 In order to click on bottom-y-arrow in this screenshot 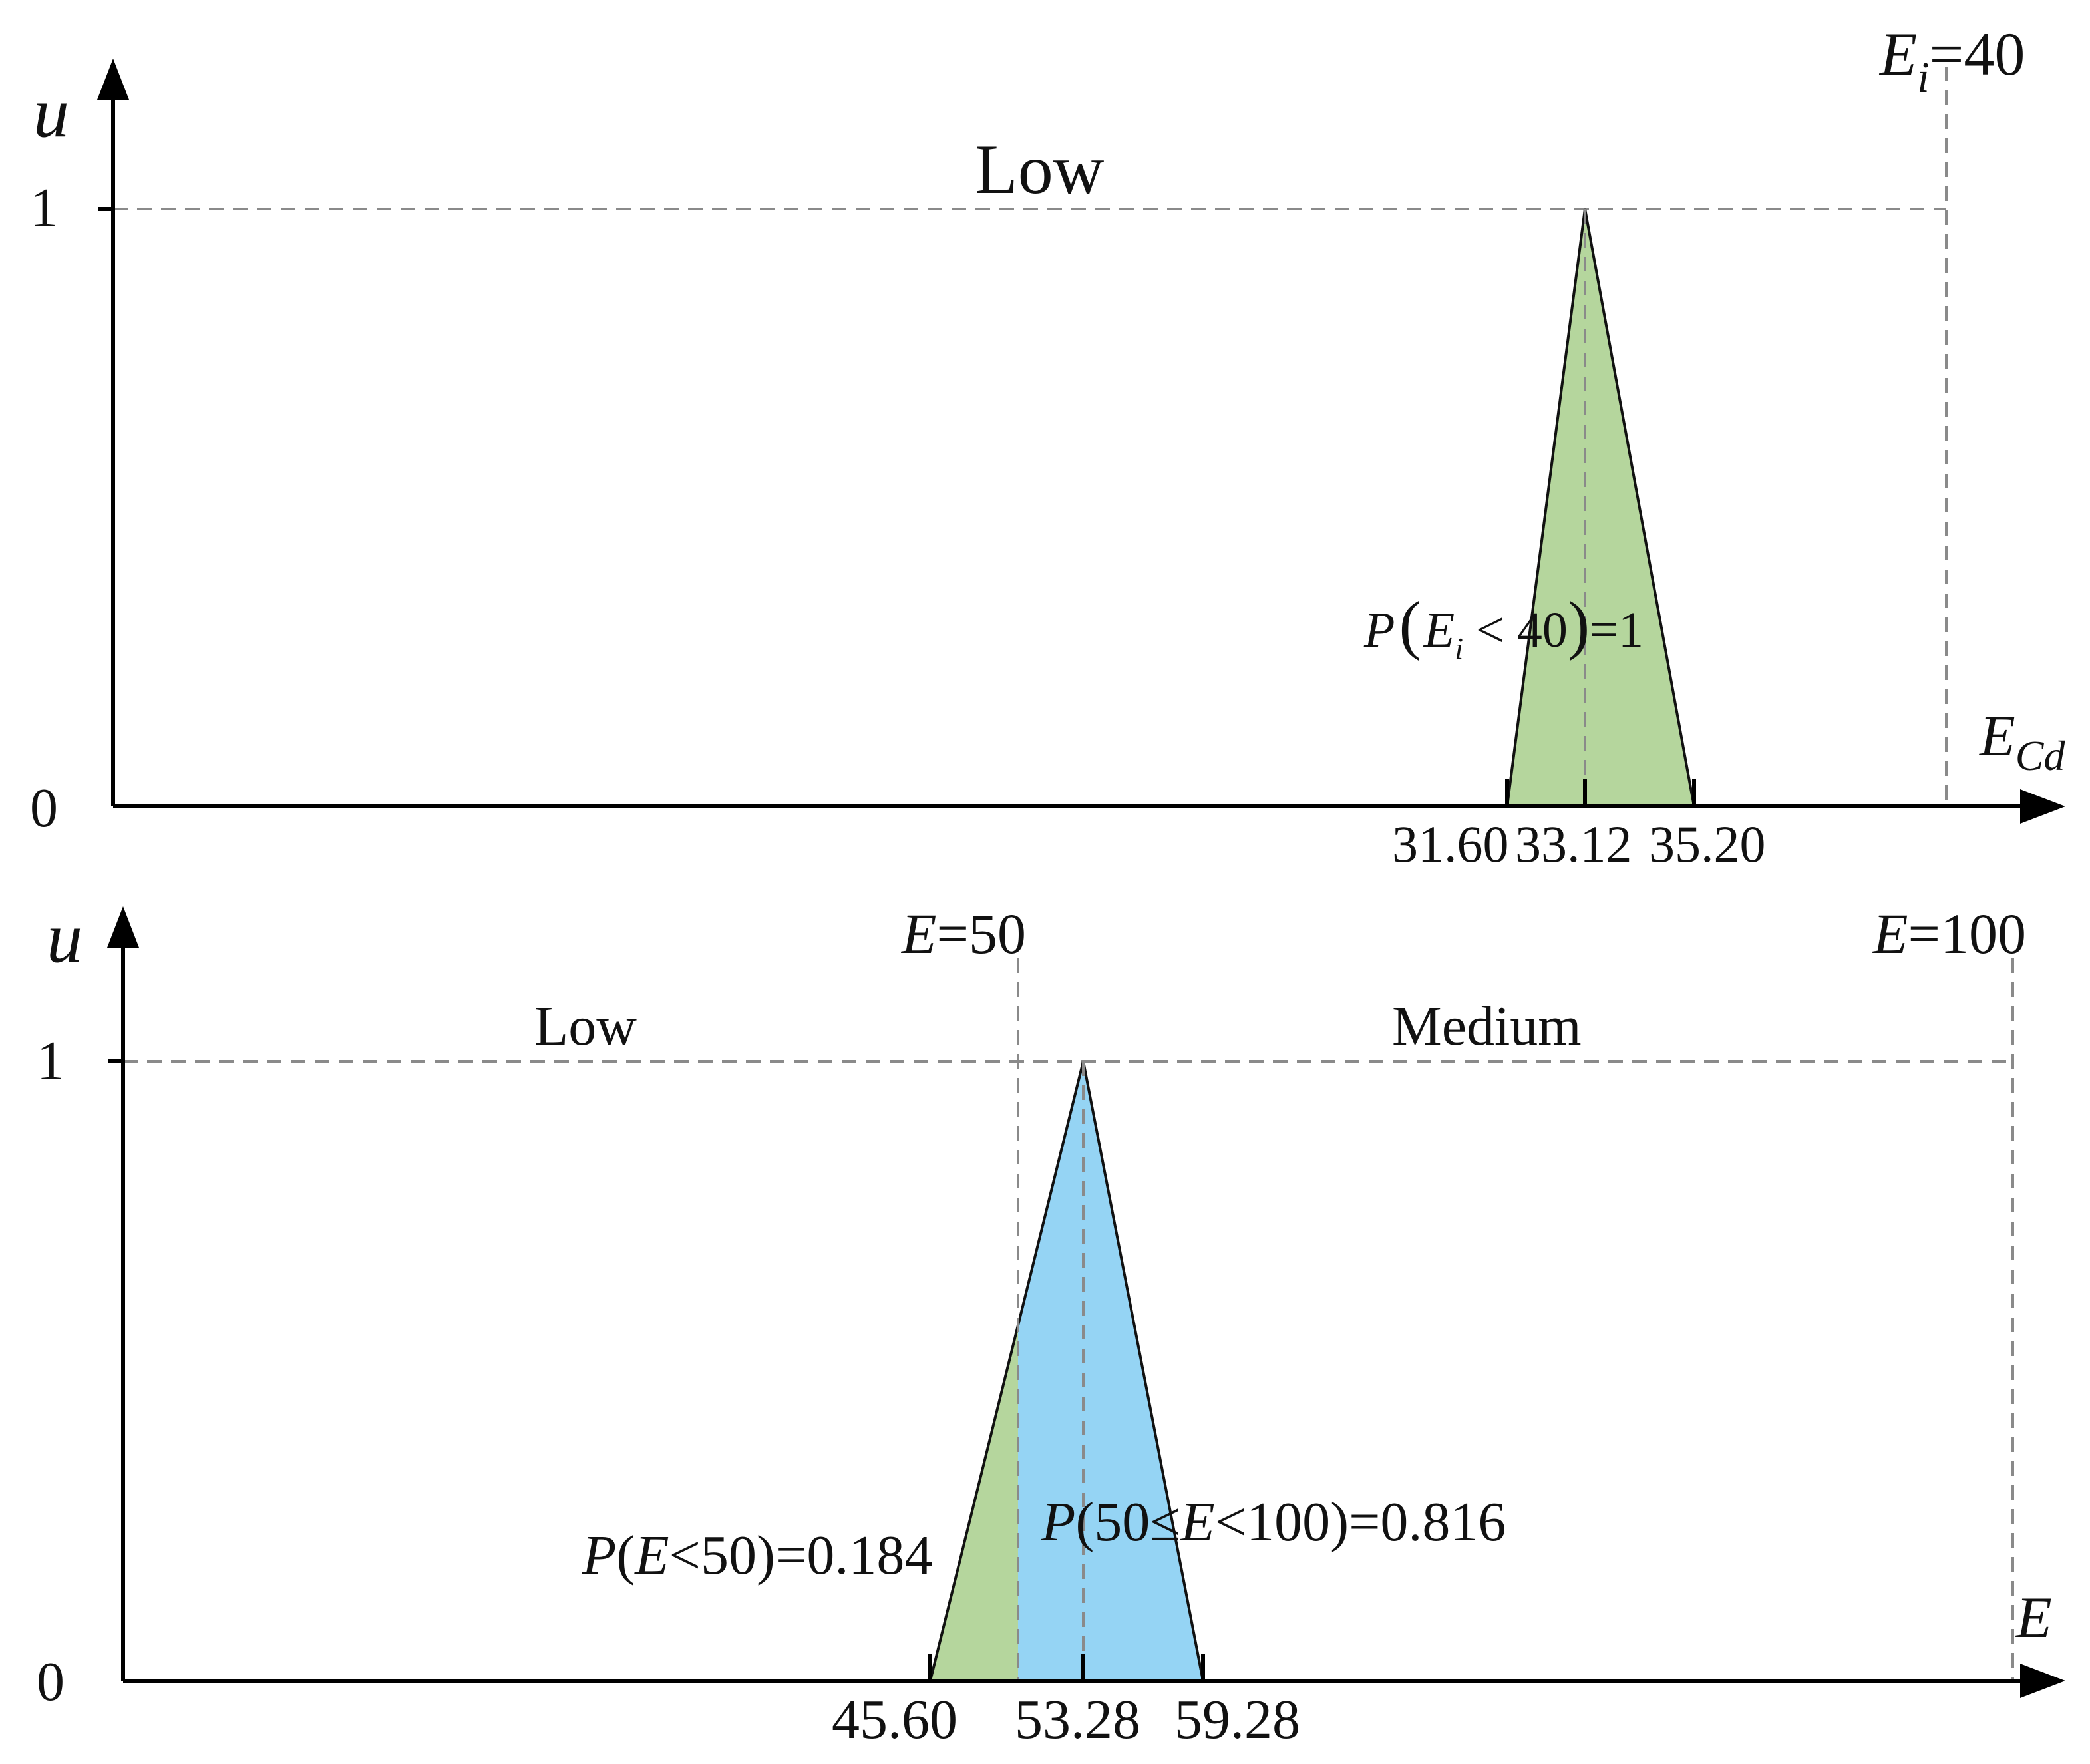, I will do `click(123, 927)`.